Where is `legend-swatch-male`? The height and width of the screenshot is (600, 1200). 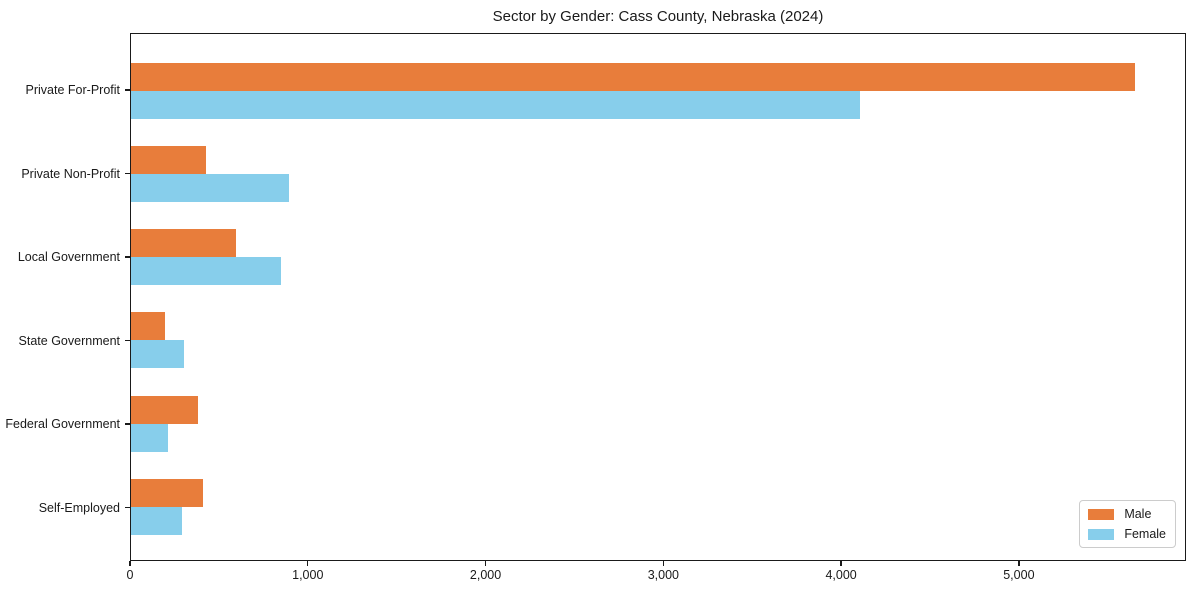 legend-swatch-male is located at coordinates (1101, 514).